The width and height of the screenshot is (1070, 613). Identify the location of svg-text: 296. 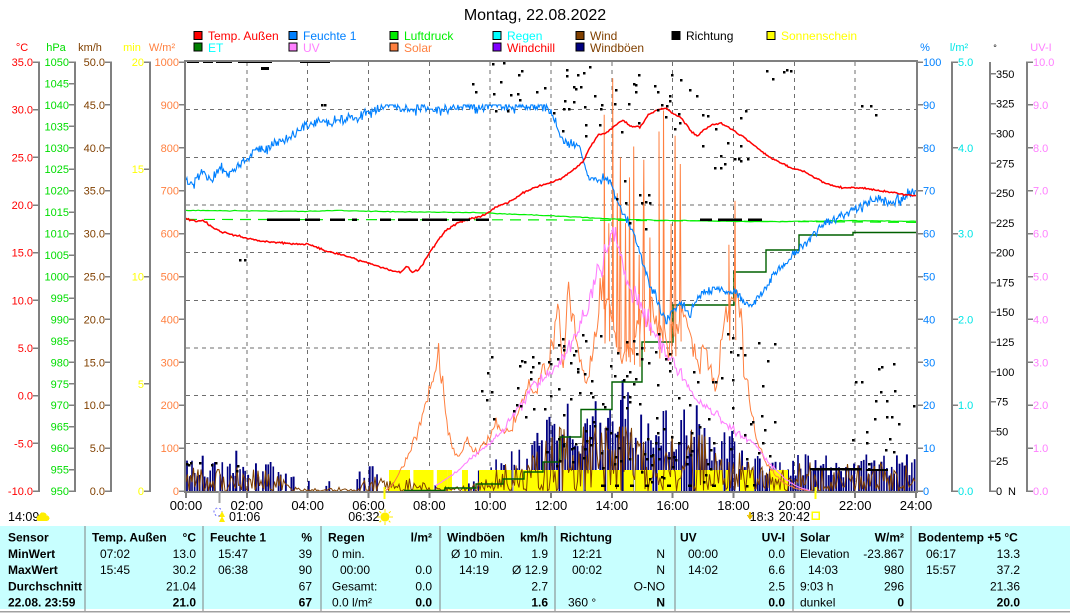
(894, 587).